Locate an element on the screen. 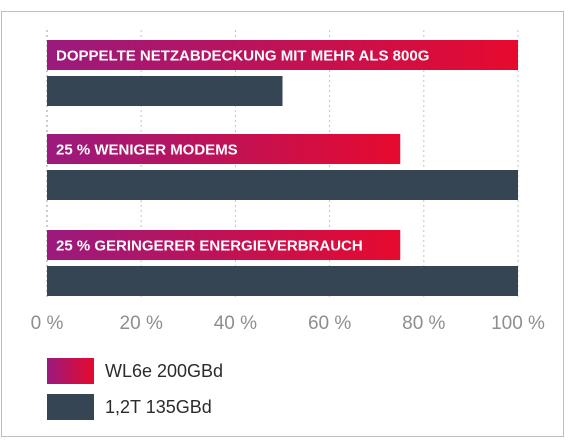 This screenshot has height=443, width=568. x-tick-label: 100 % is located at coordinates (518, 323).